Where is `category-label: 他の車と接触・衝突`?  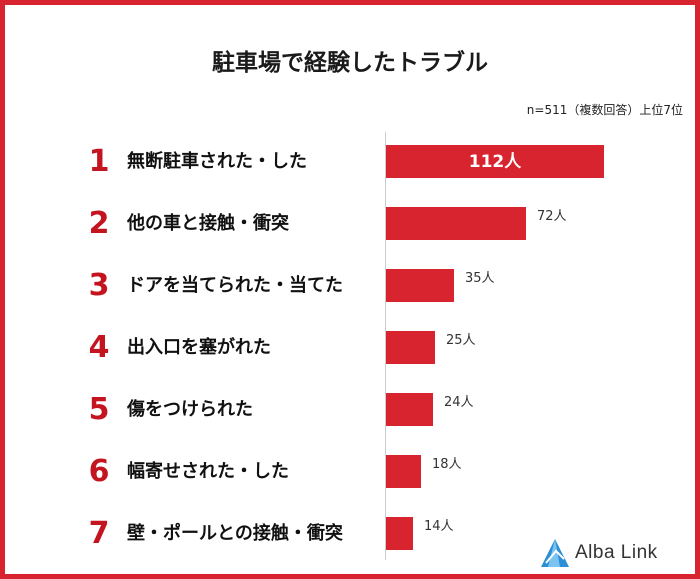 category-label: 他の車と接触・衝突 is located at coordinates (208, 223).